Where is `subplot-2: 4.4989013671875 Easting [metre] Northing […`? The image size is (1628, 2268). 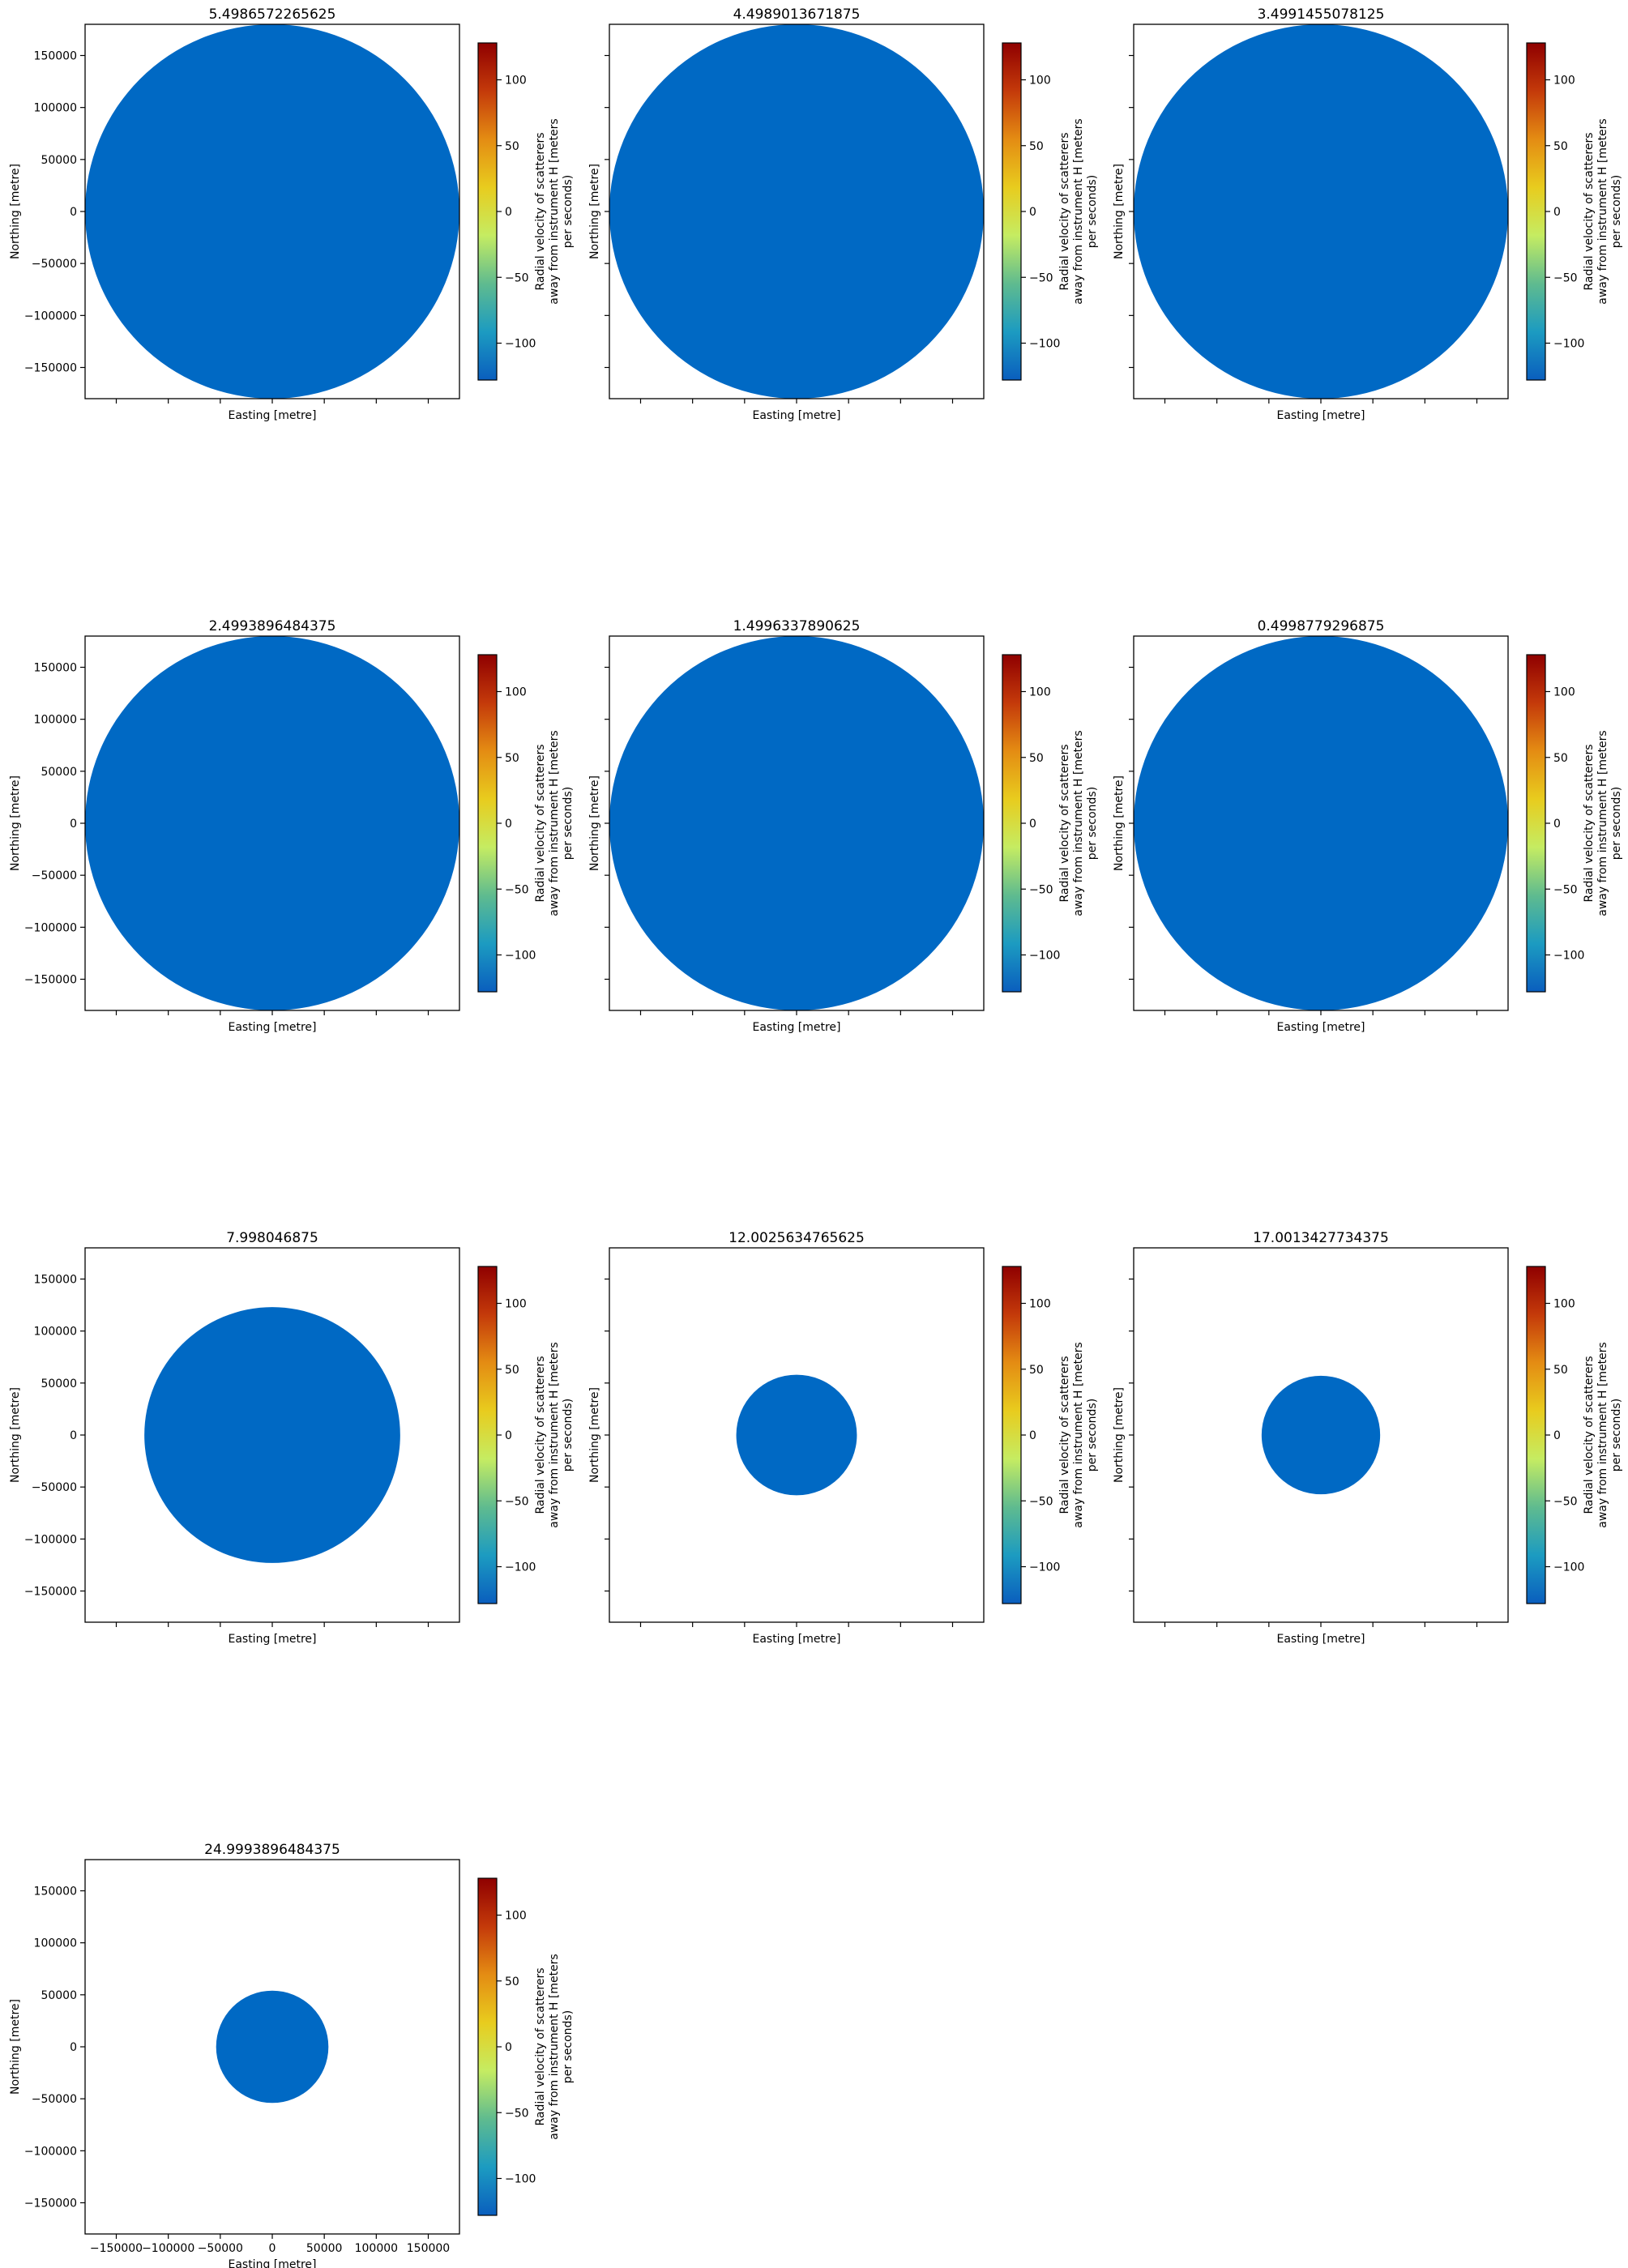
subplot-2: 4.4989013671875 Easting [metre] Northing [… is located at coordinates (844, 214).